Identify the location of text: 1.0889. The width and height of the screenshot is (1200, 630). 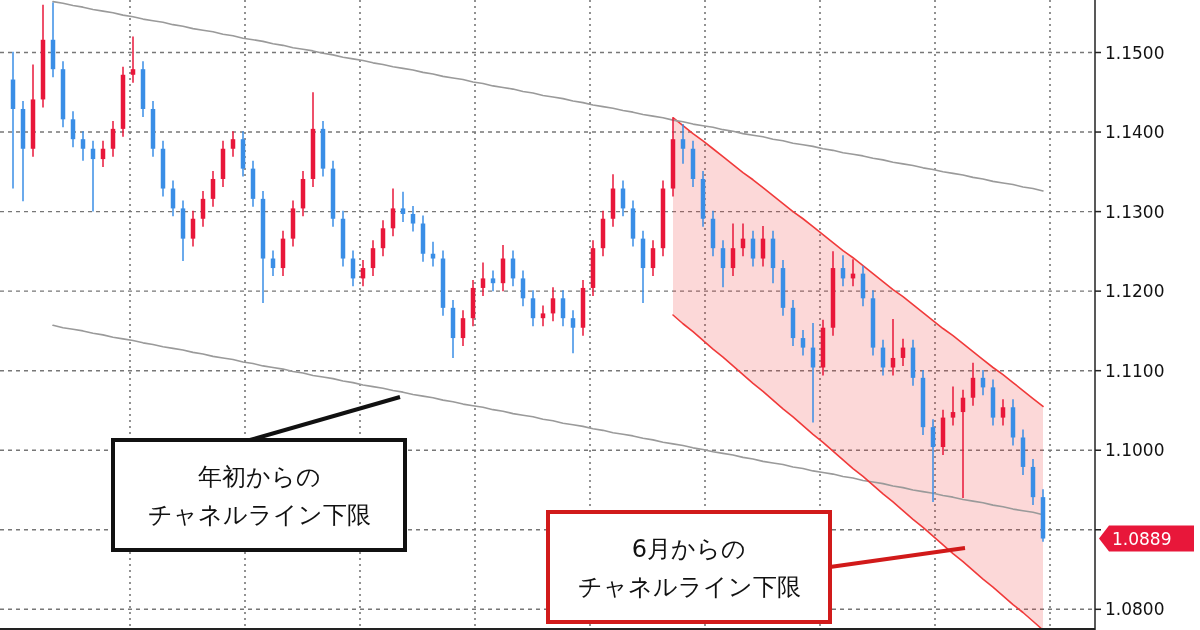
(1142, 538).